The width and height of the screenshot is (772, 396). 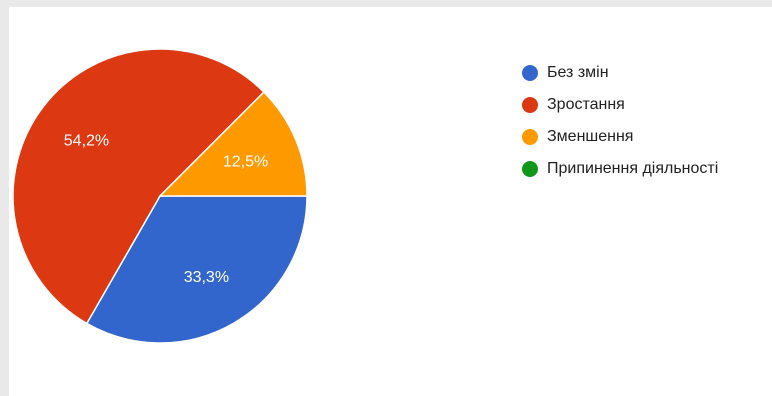 What do you see at coordinates (633, 168) in the screenshot?
I see `legend-label: Припинення діяльності` at bounding box center [633, 168].